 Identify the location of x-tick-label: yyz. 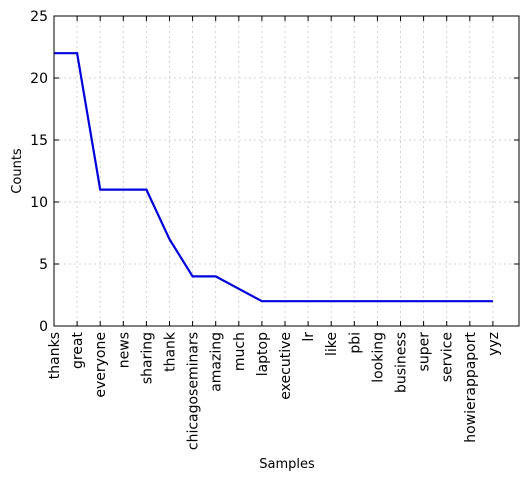
(494, 344).